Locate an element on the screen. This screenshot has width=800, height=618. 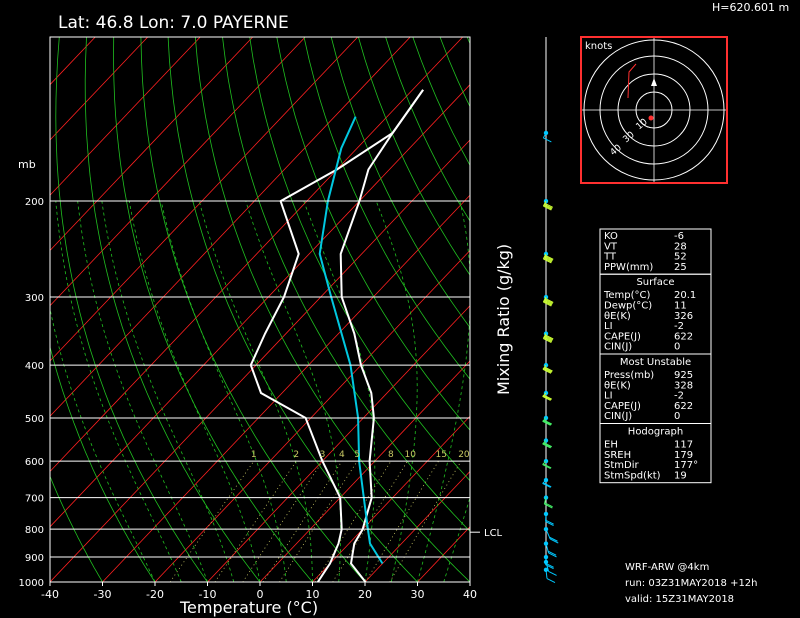
mixing-ratio-line is located at coordinates (370, 521).